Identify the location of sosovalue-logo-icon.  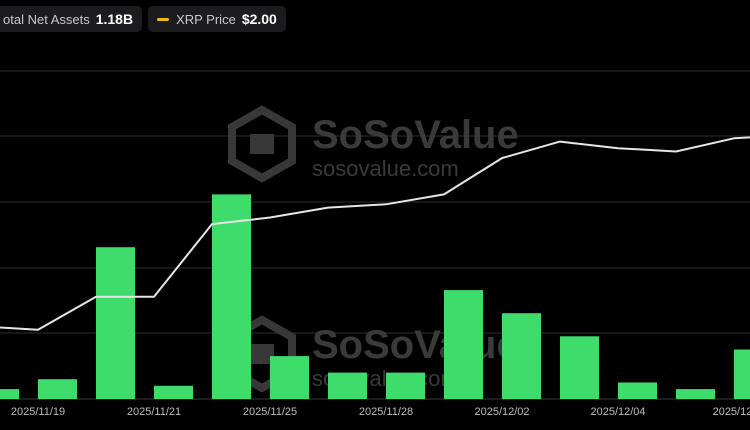
(262, 144).